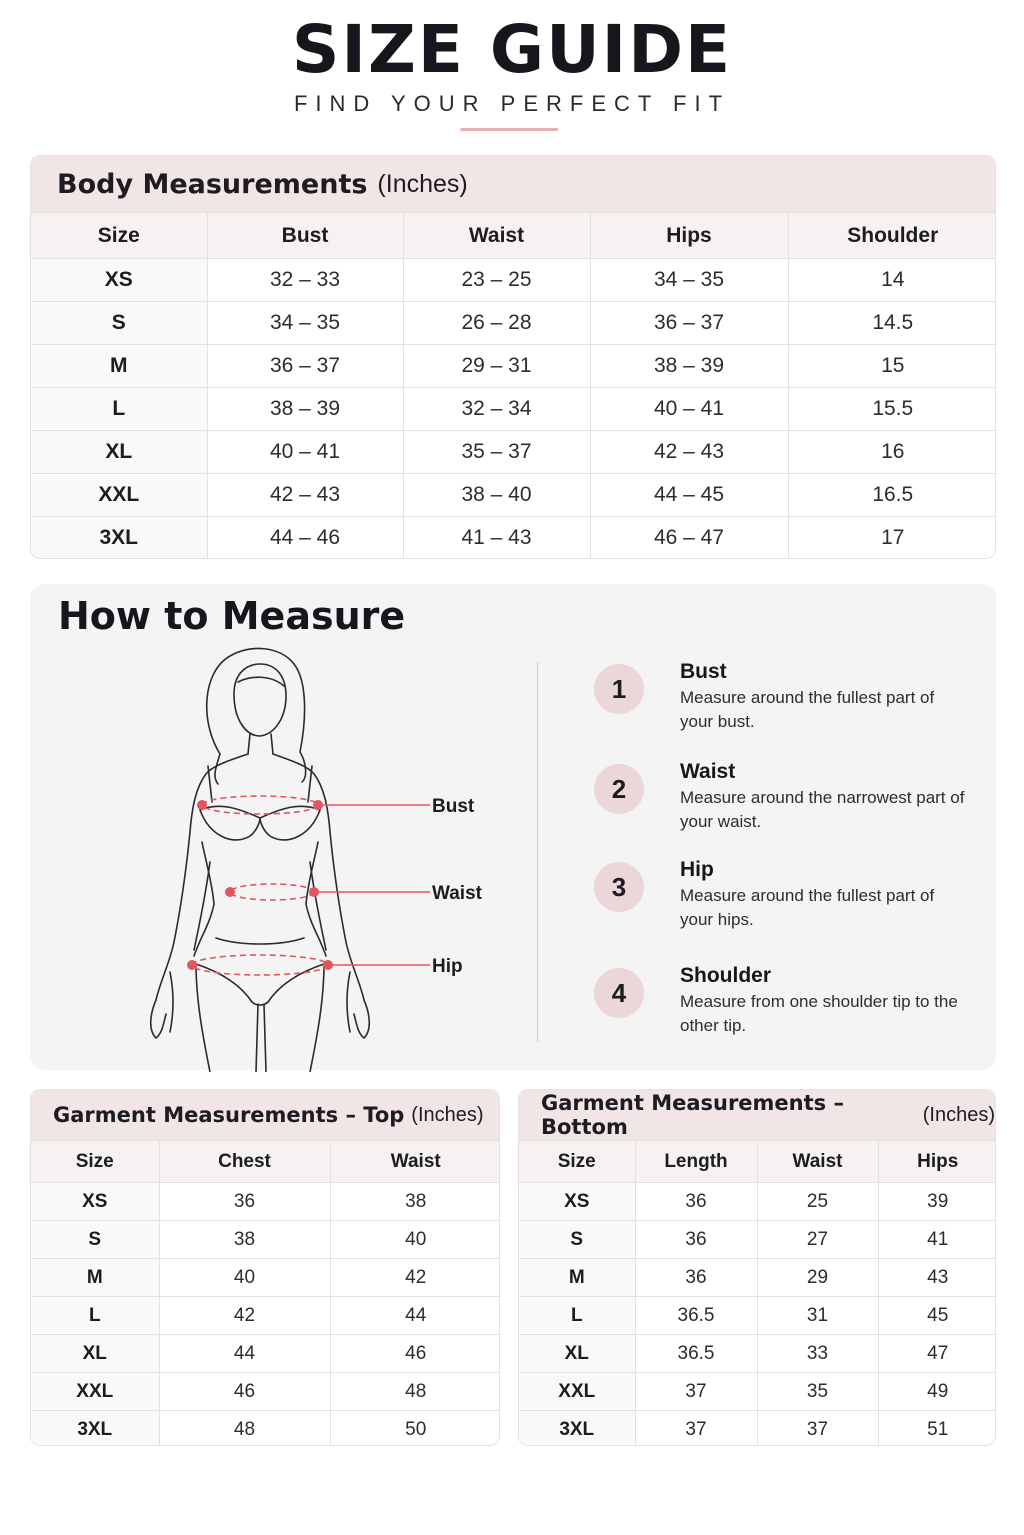 This screenshot has width=1024, height=1535. Describe the element at coordinates (509, 129) in the screenshot. I see `title-underline` at that location.